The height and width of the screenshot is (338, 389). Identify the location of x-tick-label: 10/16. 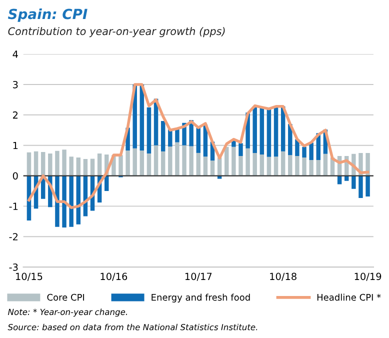
(114, 276).